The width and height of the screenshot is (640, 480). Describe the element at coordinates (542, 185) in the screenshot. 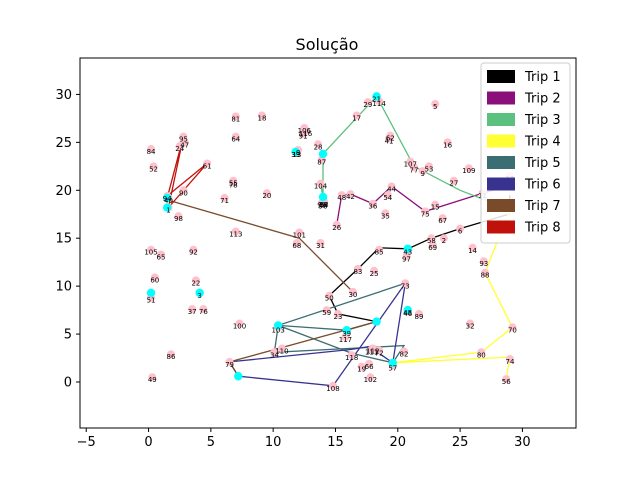

I see `legend-label-trip-6: Trip 6` at that location.